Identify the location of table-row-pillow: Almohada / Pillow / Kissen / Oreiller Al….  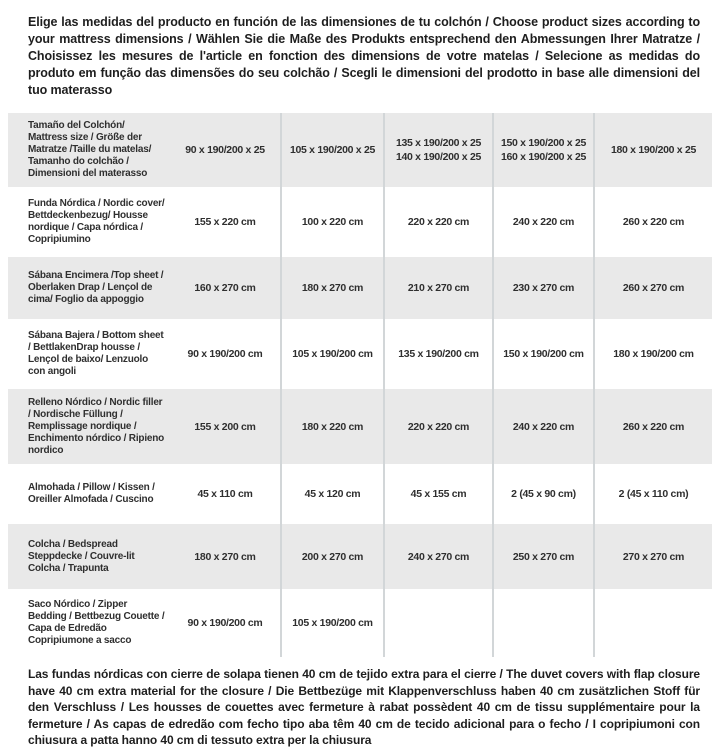
(360, 494).